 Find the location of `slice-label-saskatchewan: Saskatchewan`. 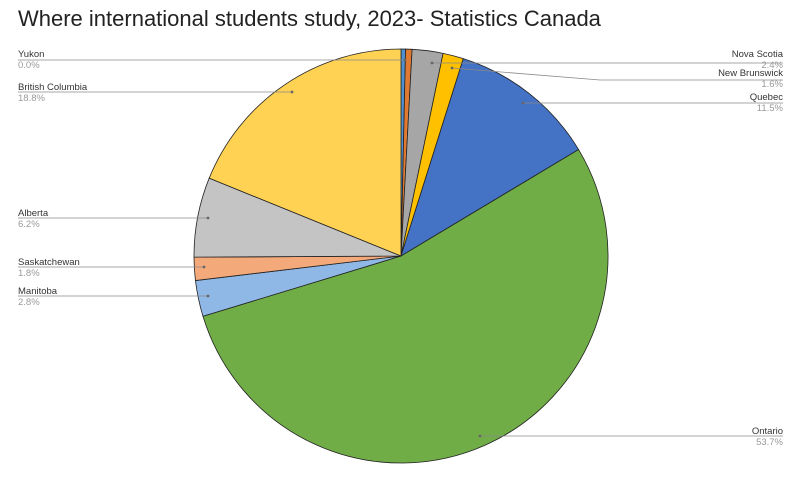

slice-label-saskatchewan: Saskatchewan is located at coordinates (49, 262).